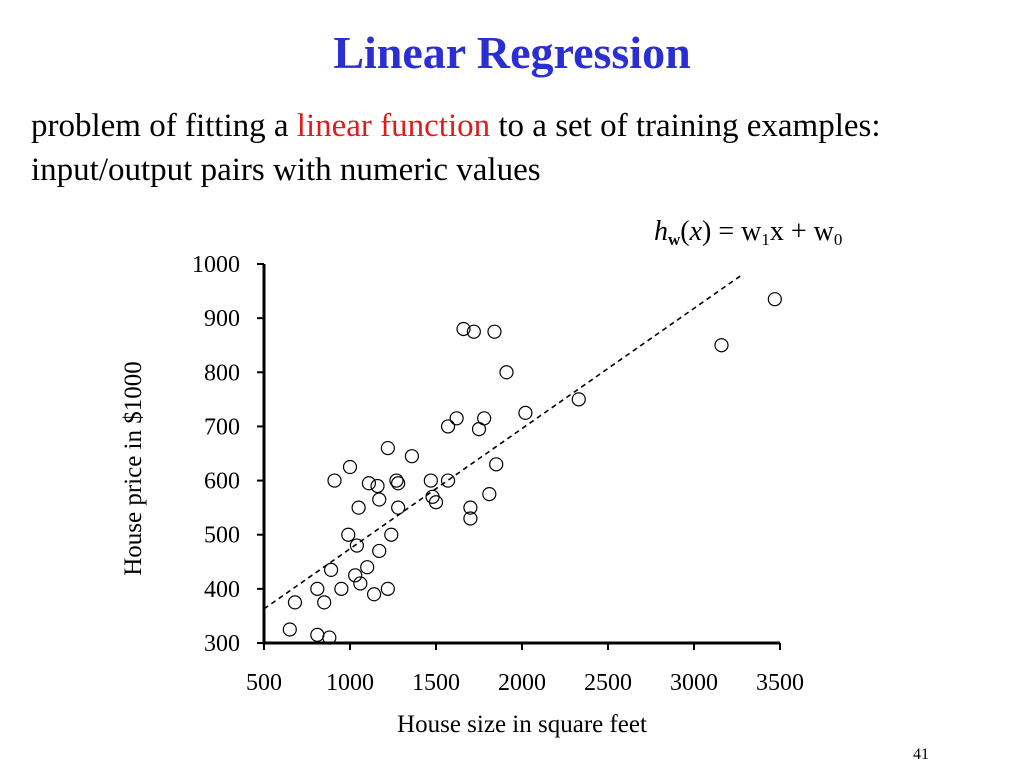 Image resolution: width=1024 pixels, height=768 pixels. I want to click on x-tick-label: 1500, so click(436, 683).